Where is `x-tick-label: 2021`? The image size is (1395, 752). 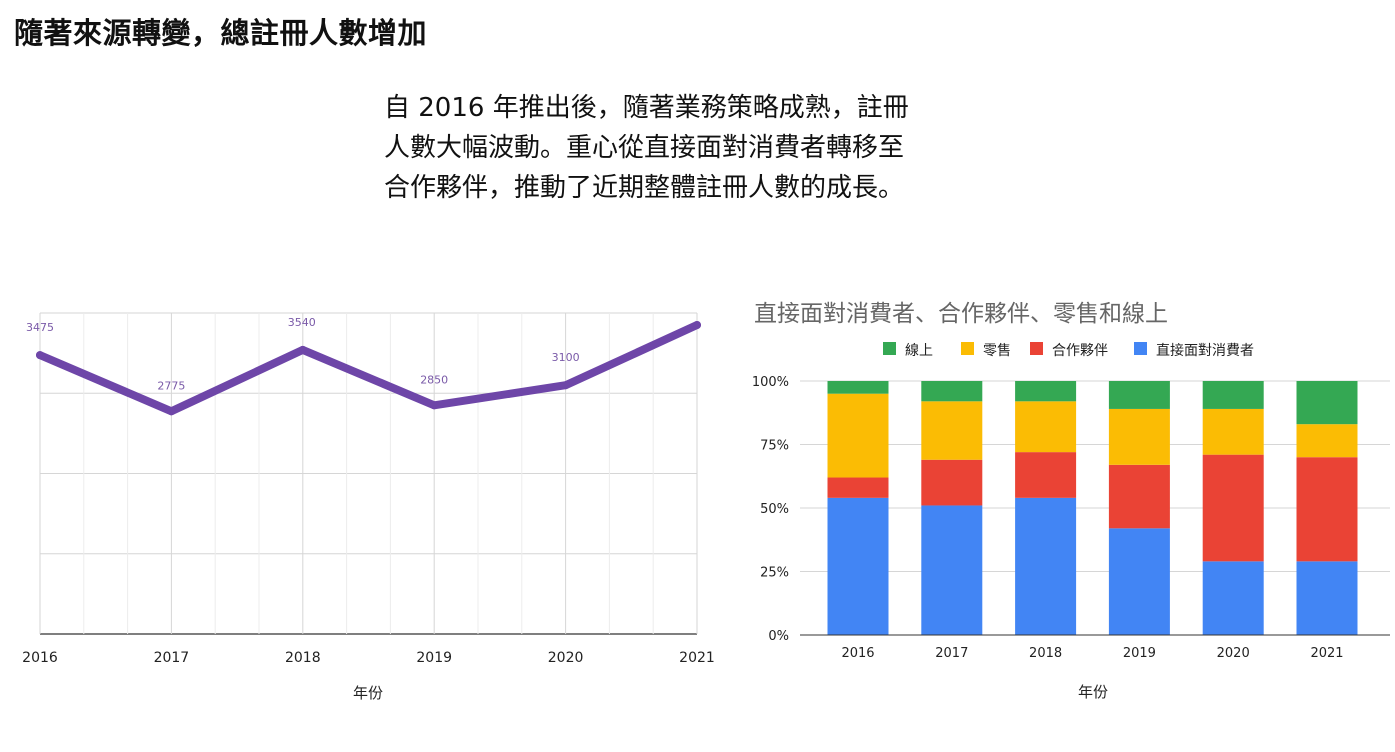
x-tick-label: 2021 is located at coordinates (697, 658).